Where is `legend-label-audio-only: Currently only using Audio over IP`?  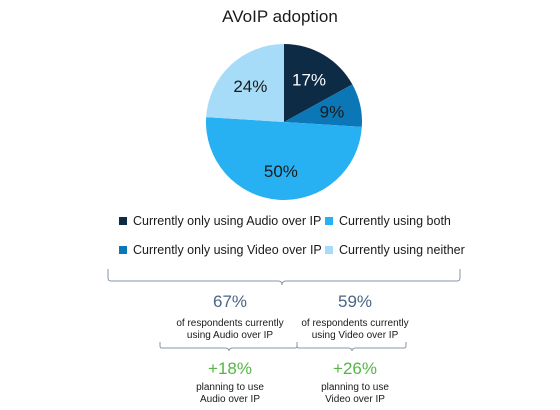 legend-label-audio-only: Currently only using Audio over IP is located at coordinates (227, 221).